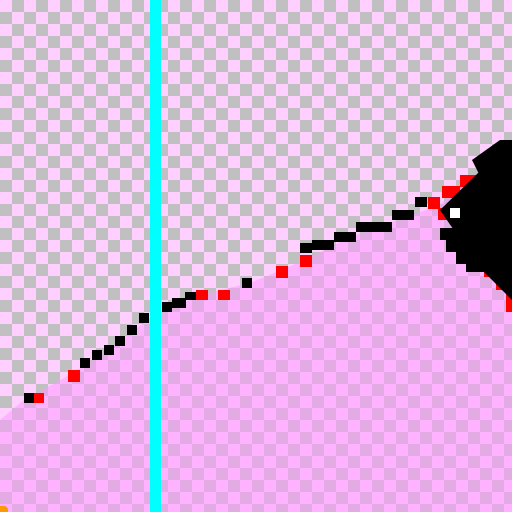  What do you see at coordinates (155, 256) in the screenshot?
I see `vertical-guide-line` at bounding box center [155, 256].